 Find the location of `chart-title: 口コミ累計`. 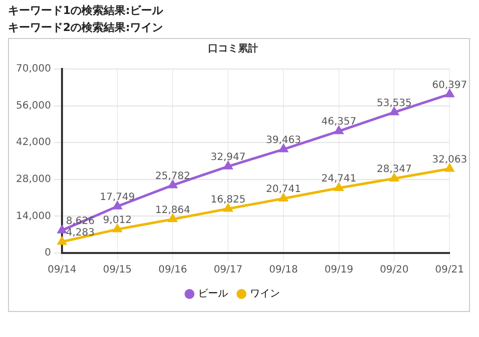

chart-title: 口コミ累計 is located at coordinates (233, 48).